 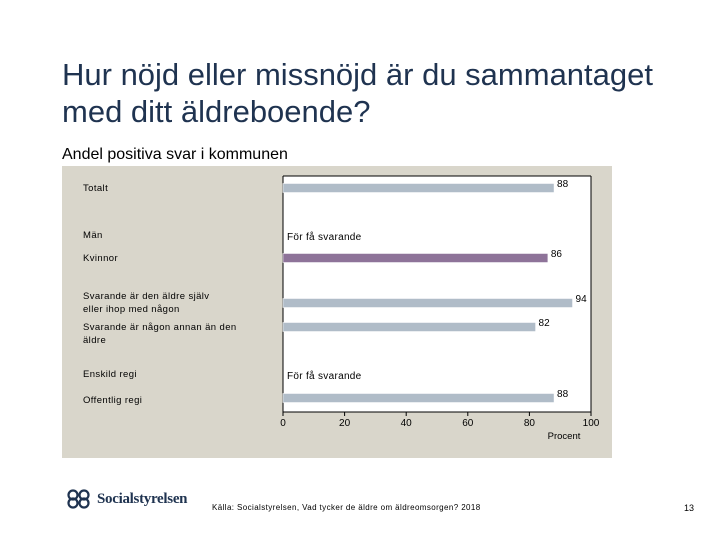 What do you see at coordinates (689, 508) in the screenshot?
I see `page-number: 13` at bounding box center [689, 508].